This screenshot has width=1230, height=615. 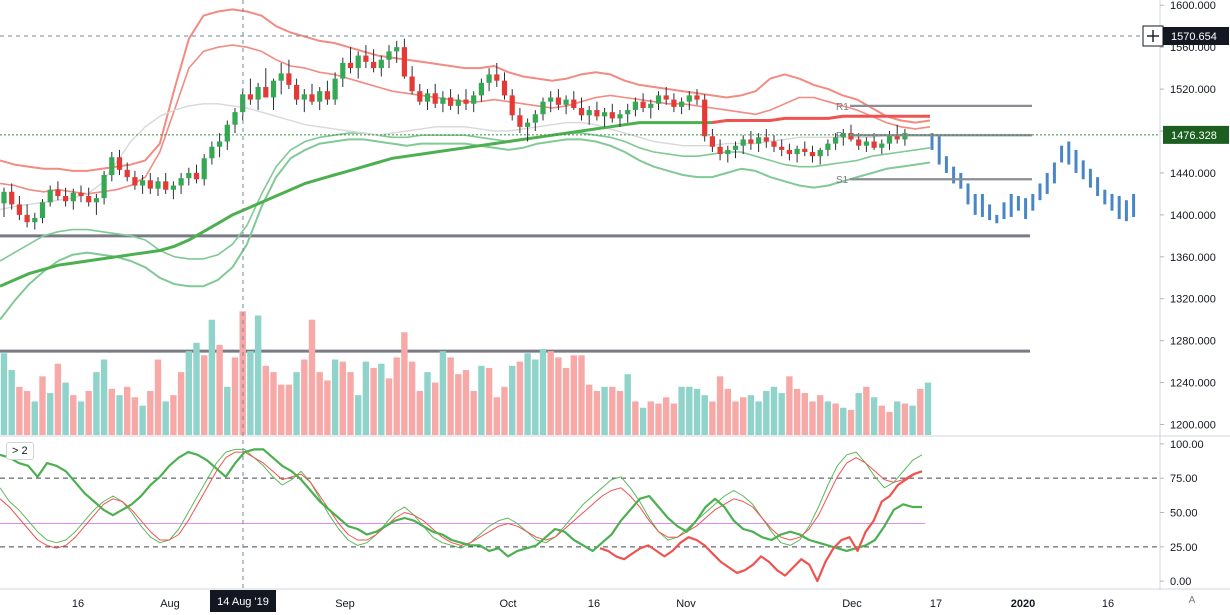 I want to click on auto-scale-button: A, so click(x=1192, y=600).